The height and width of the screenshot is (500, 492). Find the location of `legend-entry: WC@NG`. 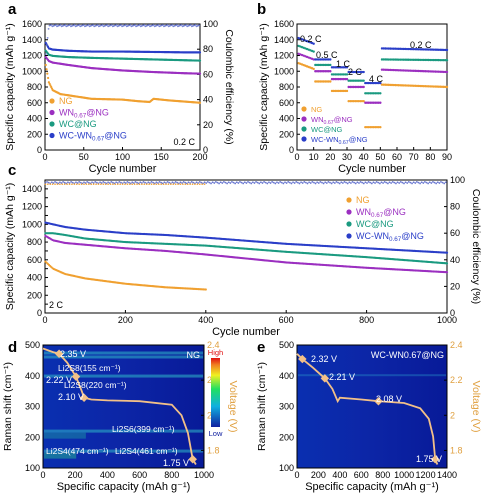

legend-entry: WC@NG is located at coordinates (327, 129).